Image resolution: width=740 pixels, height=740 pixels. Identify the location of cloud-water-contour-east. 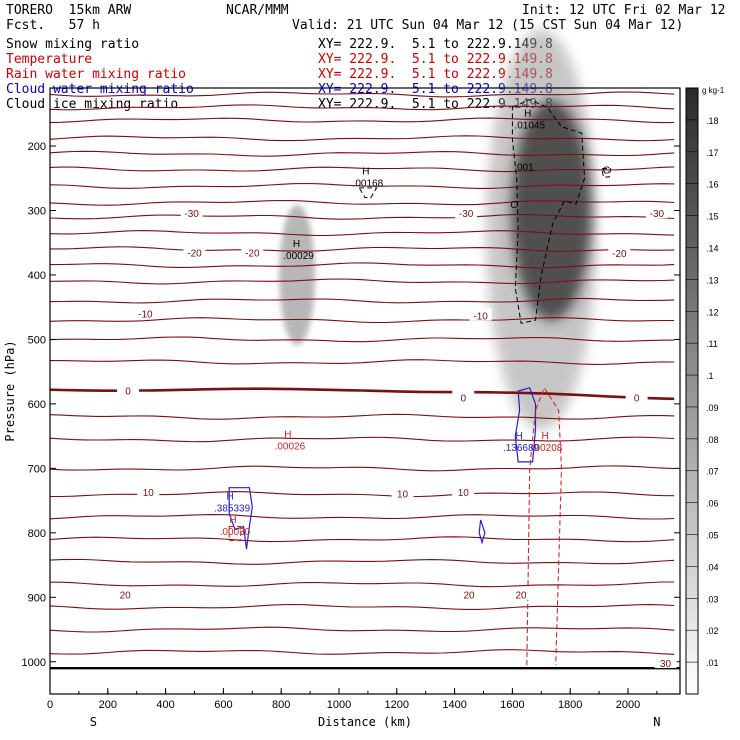
(525, 425).